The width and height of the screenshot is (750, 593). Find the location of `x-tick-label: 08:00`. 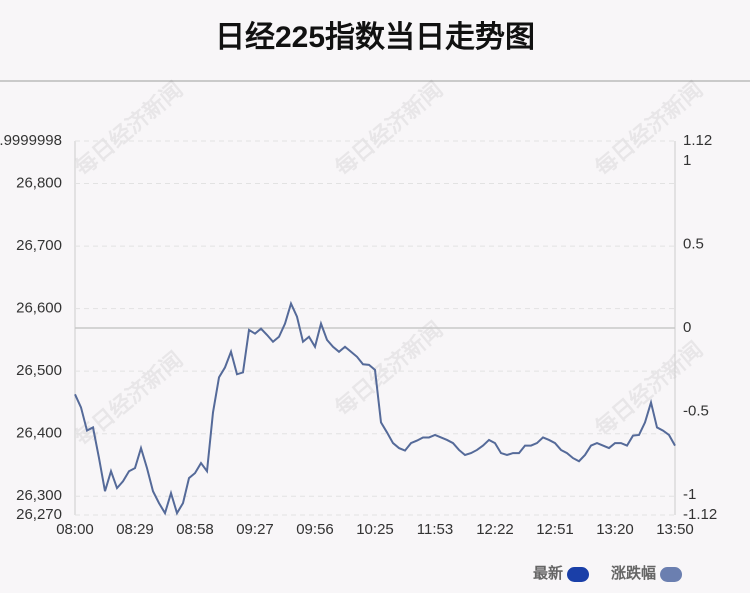

x-tick-label: 08:00 is located at coordinates (75, 529).